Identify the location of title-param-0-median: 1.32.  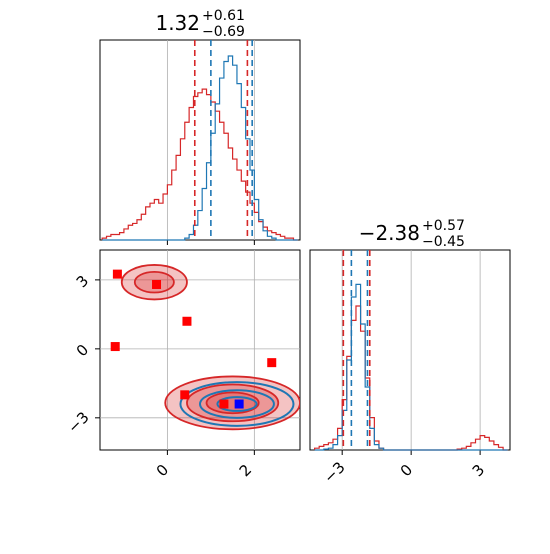
(177, 23).